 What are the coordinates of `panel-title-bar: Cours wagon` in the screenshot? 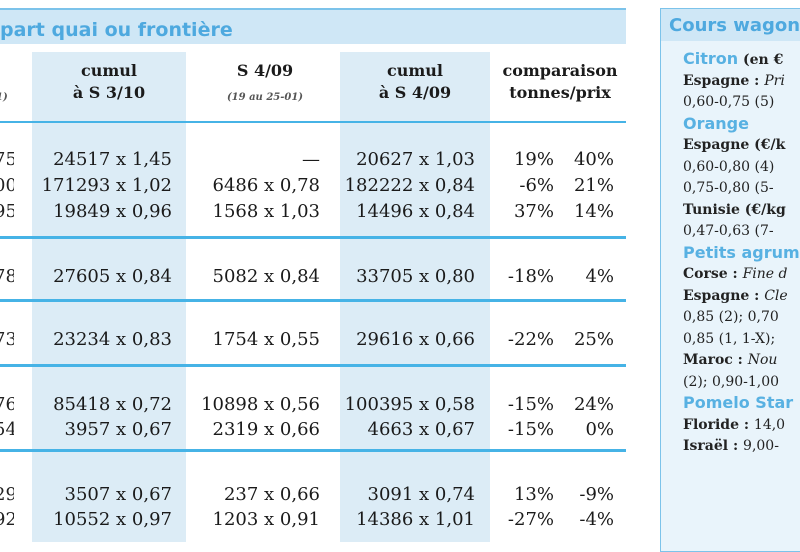 It's located at (730, 25).